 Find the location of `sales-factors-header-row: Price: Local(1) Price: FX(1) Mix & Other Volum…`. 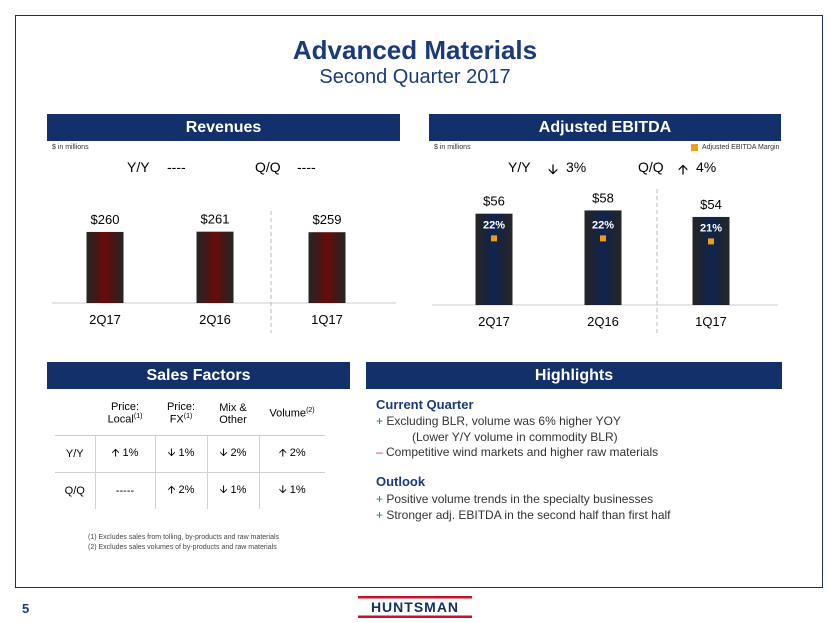

sales-factors-header-row: Price: Local(1) Price: FX(1) Mix & Other Volum… is located at coordinates (190, 414).